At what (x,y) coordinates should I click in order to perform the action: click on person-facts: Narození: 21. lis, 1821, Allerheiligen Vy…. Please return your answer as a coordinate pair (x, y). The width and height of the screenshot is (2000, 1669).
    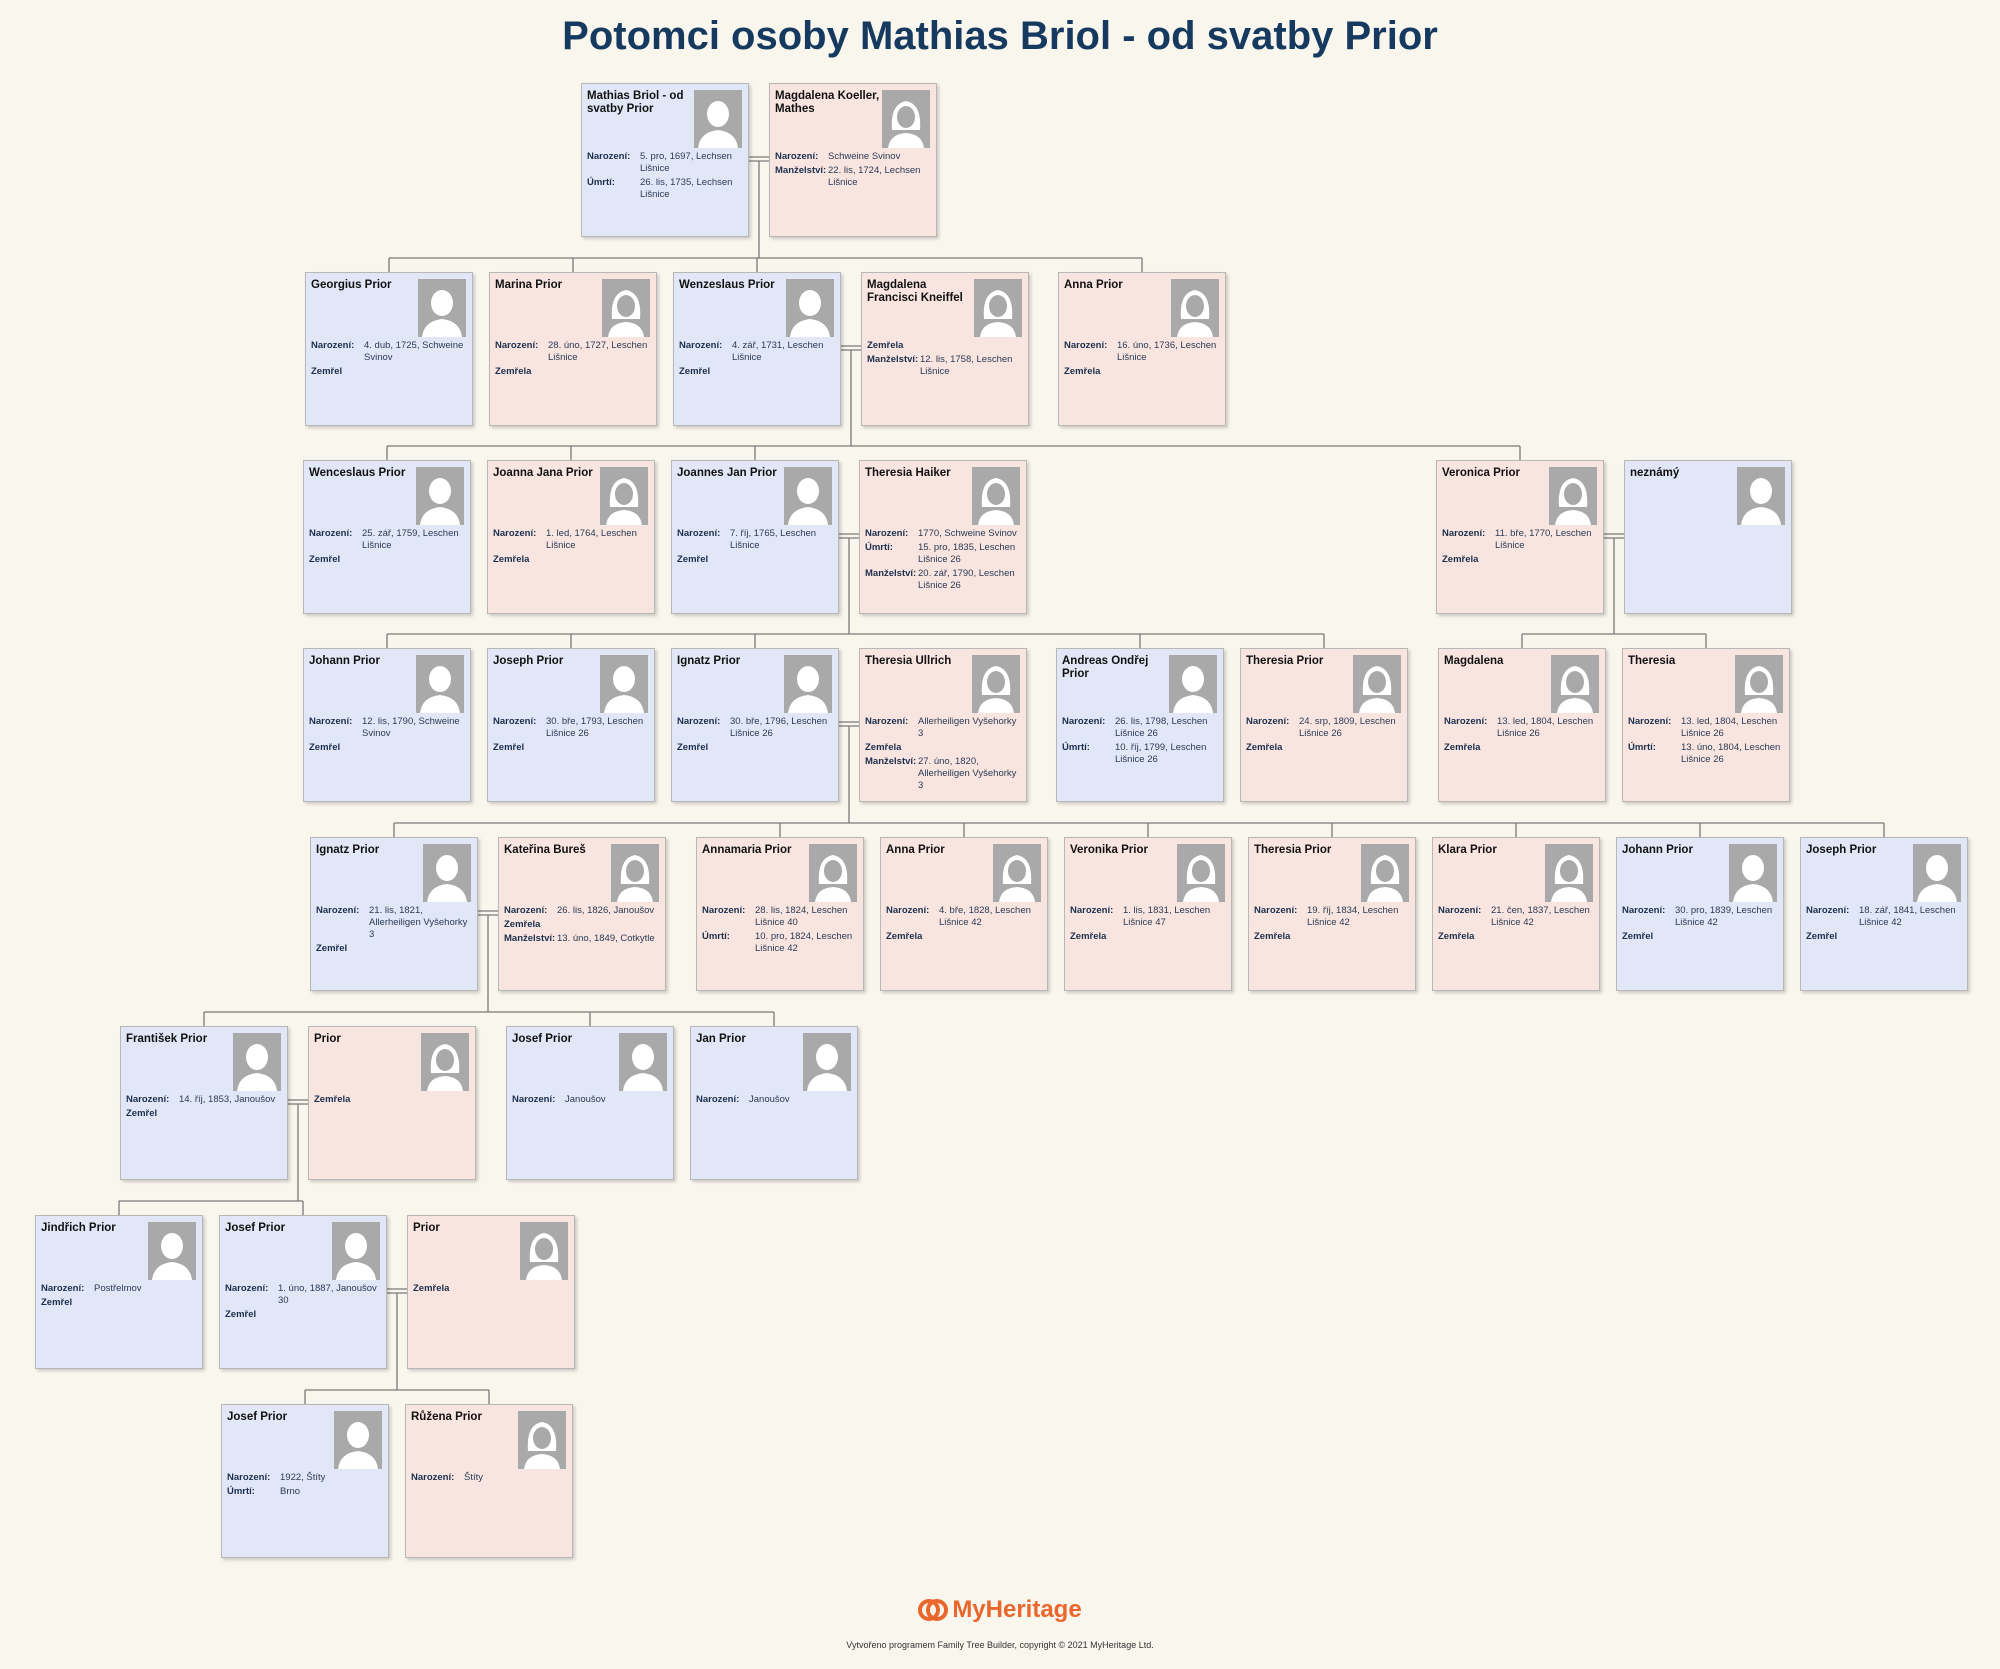
    Looking at the image, I should click on (394, 931).